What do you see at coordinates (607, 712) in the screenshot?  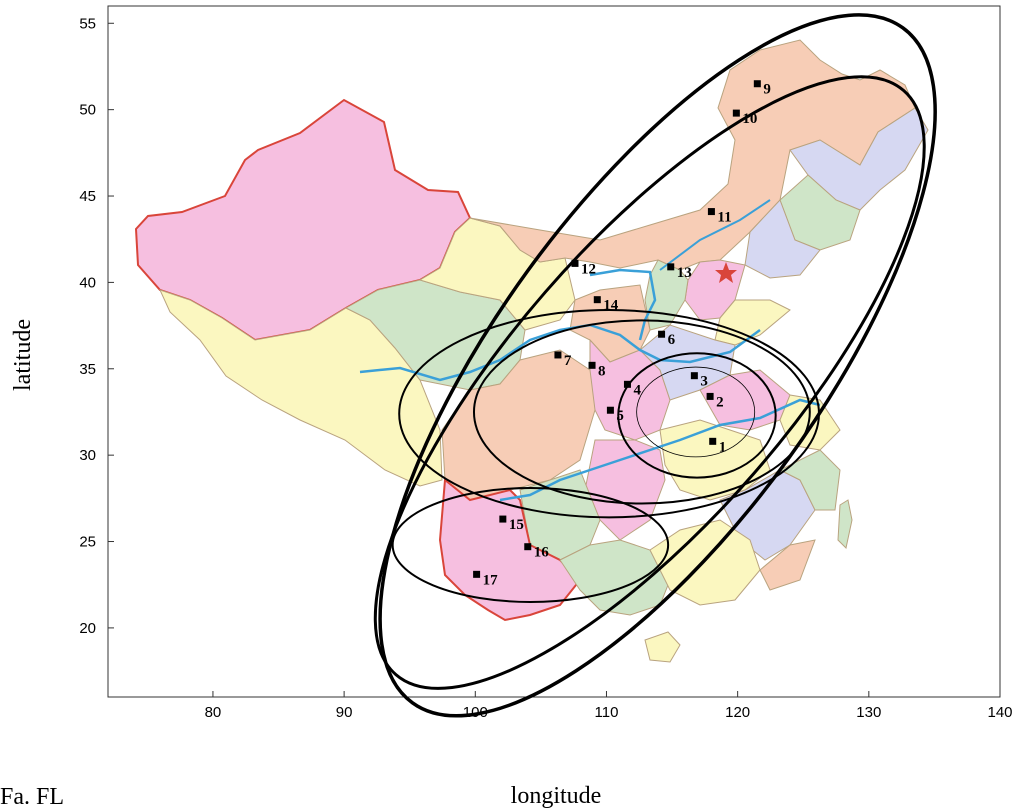 I see `x-tick-label: 110` at bounding box center [607, 712].